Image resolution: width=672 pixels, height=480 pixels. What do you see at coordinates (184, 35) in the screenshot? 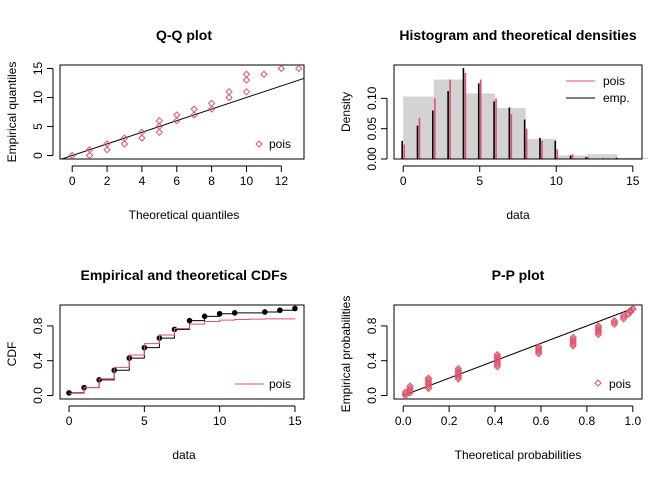
I see `qq-plot-title: Q-Q plot` at bounding box center [184, 35].